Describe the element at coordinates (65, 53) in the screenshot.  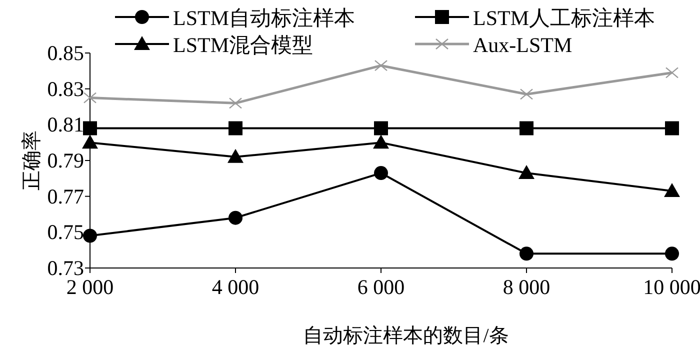
I see `y-tick-label: 0.85` at that location.